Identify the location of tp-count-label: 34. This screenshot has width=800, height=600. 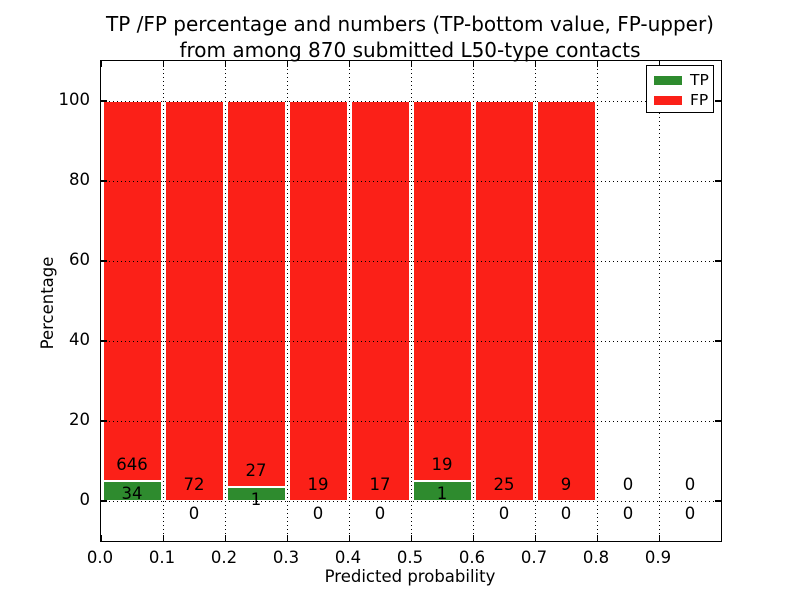
(132, 493).